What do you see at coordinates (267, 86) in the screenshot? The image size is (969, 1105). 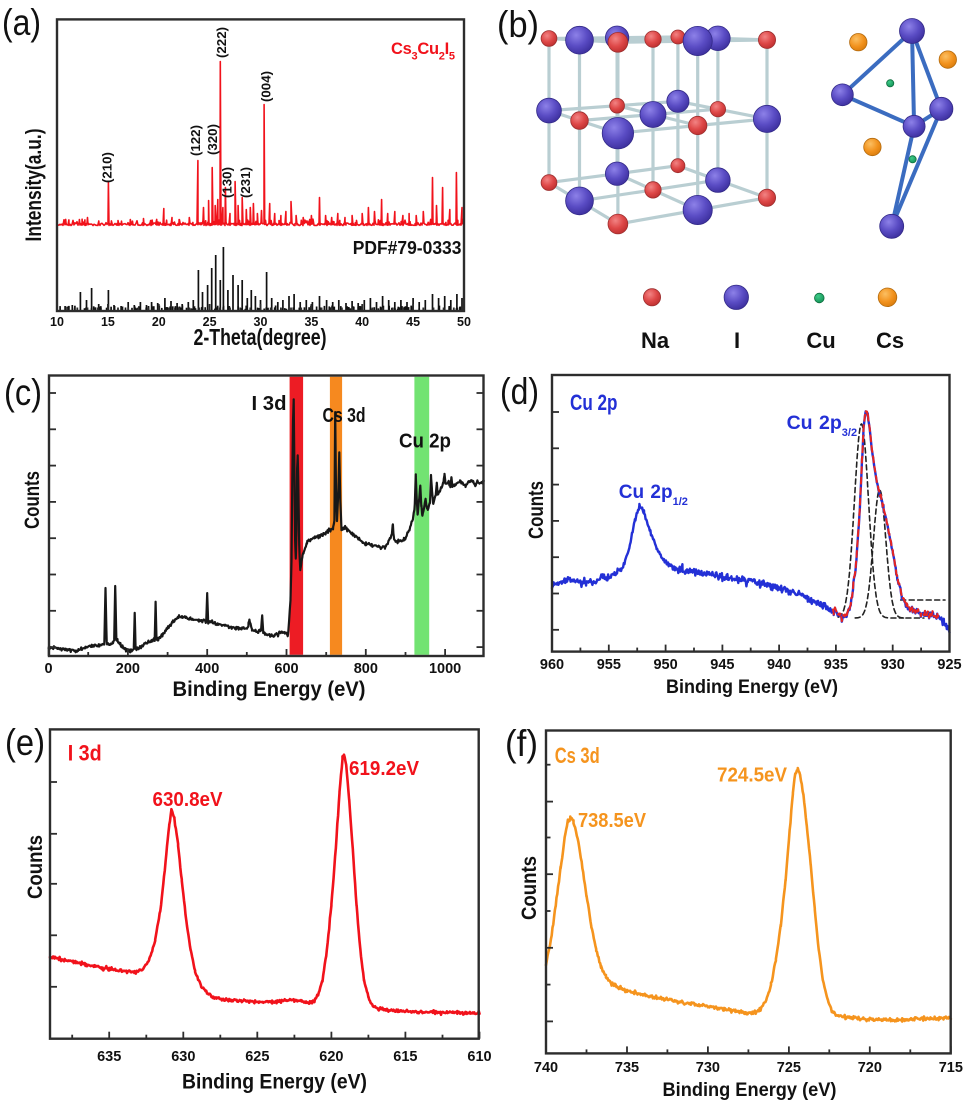 I see `svg-text: (004)` at bounding box center [267, 86].